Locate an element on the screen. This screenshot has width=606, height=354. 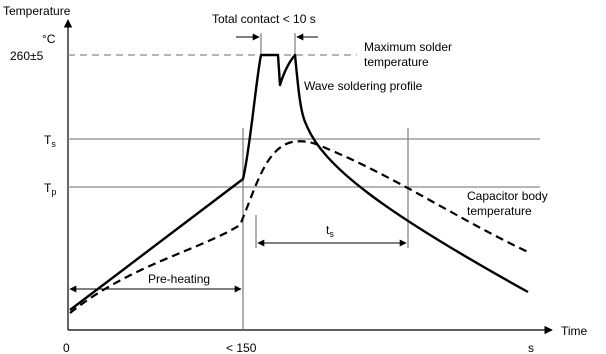
x-axis-title: Time is located at coordinates (574, 331).